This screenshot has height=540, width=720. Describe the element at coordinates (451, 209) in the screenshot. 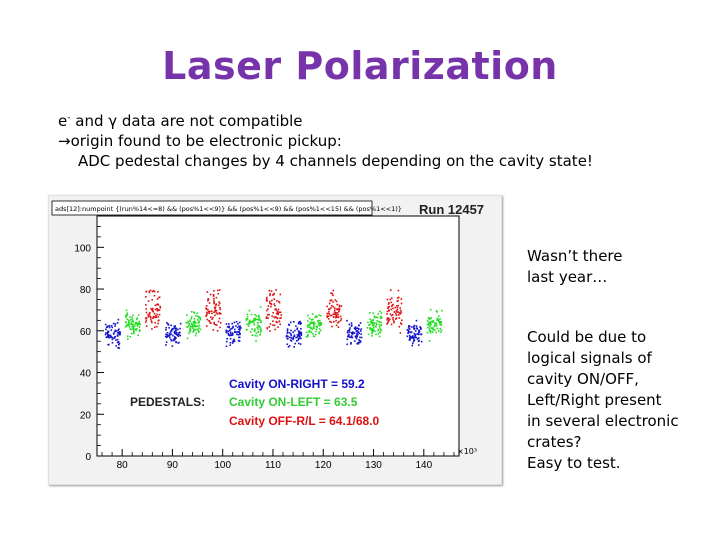

I see `run-label: Run 12457` at that location.